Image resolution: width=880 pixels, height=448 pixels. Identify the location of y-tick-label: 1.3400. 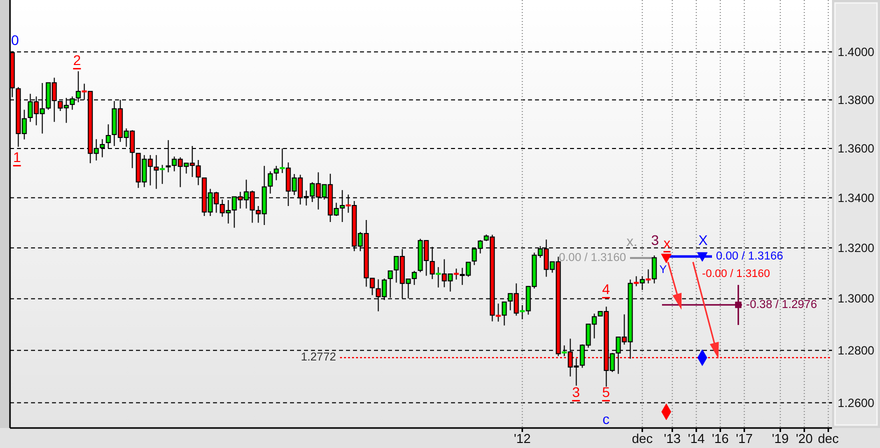
(856, 197).